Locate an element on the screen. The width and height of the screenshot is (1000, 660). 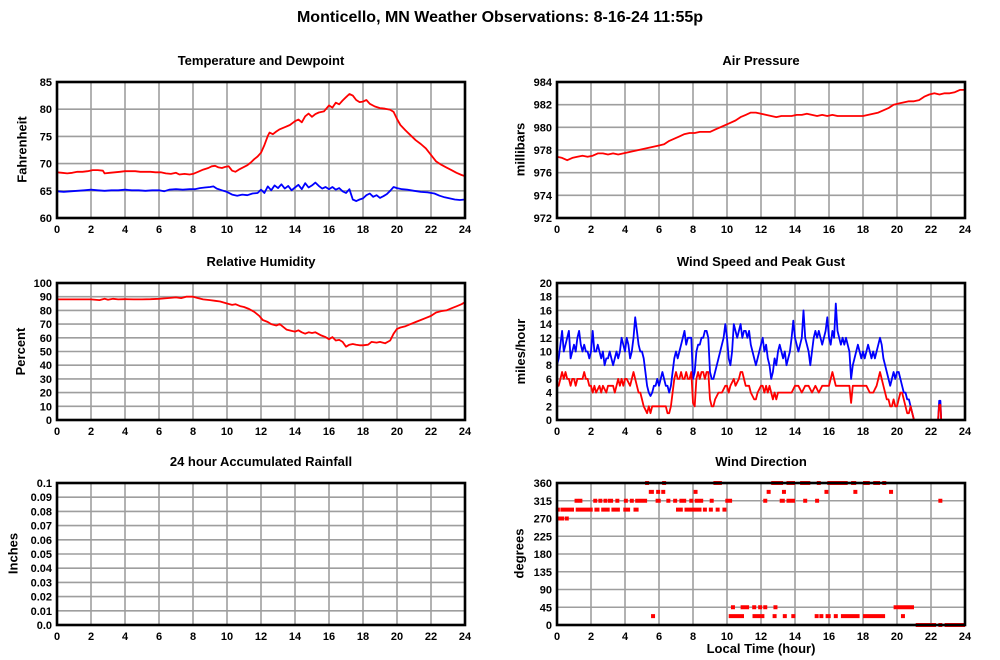
y-tick-label: 0.01 is located at coordinates (41, 612).